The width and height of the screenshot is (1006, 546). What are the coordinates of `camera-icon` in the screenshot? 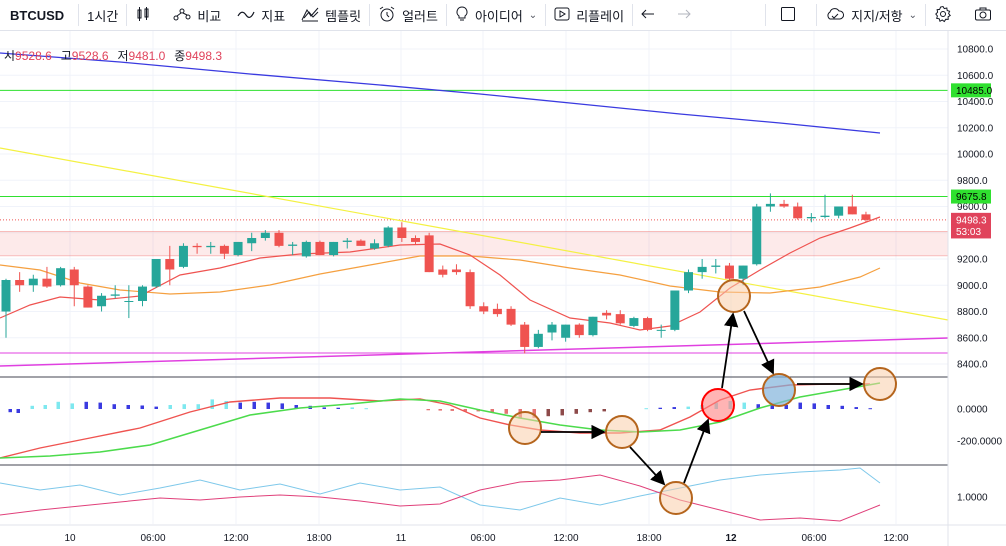 It's located at (986, 15).